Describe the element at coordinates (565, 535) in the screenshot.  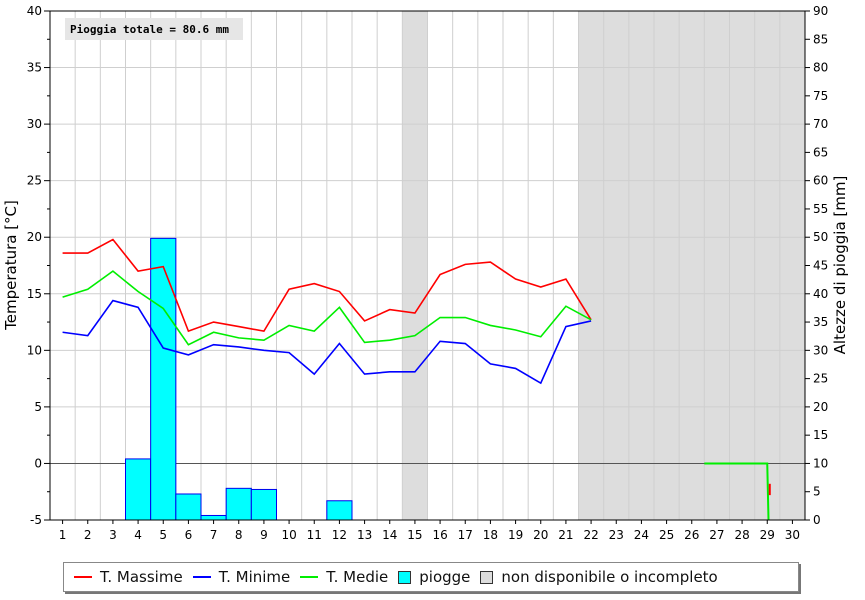
I see `x-tick-label: 21` at that location.